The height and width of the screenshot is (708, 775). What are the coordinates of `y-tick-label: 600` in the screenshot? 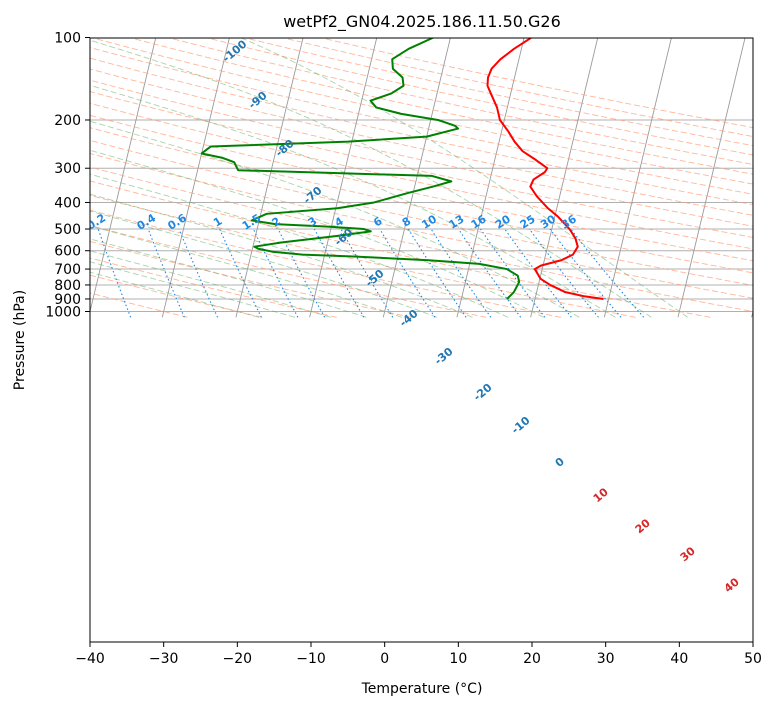 It's located at (67, 252).